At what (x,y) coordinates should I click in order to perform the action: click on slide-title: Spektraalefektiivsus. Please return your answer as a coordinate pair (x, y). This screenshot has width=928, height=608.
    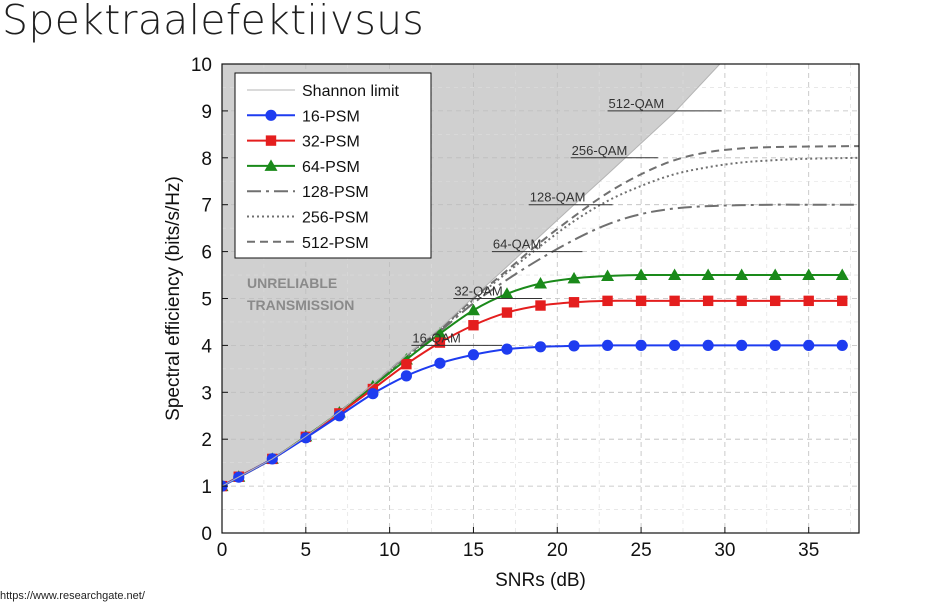
    Looking at the image, I should click on (213, 22).